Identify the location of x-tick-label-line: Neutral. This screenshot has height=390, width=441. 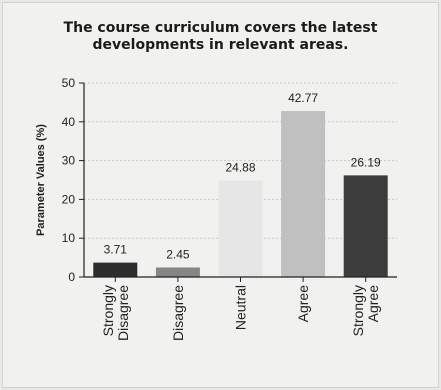
(241, 307).